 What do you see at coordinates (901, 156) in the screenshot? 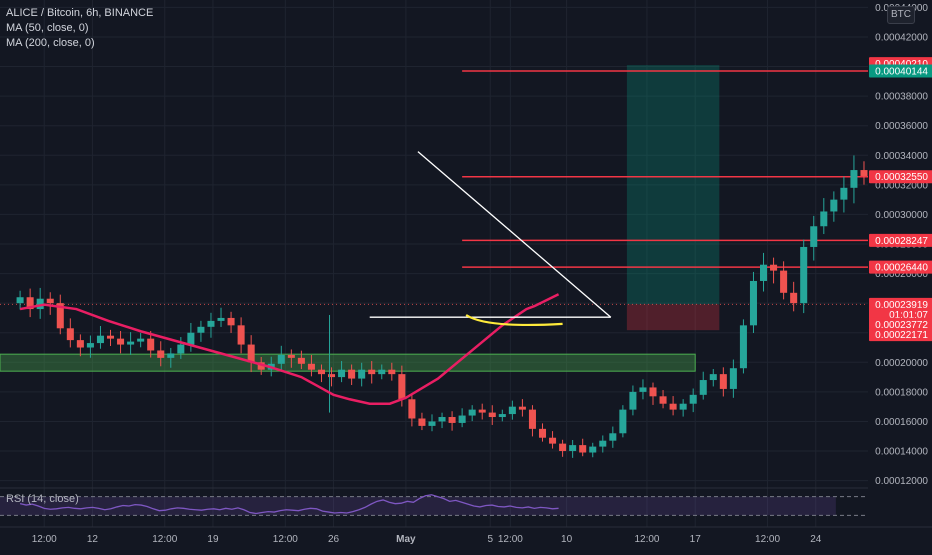
I see `price-tick-label: 0.00034000` at bounding box center [901, 156].